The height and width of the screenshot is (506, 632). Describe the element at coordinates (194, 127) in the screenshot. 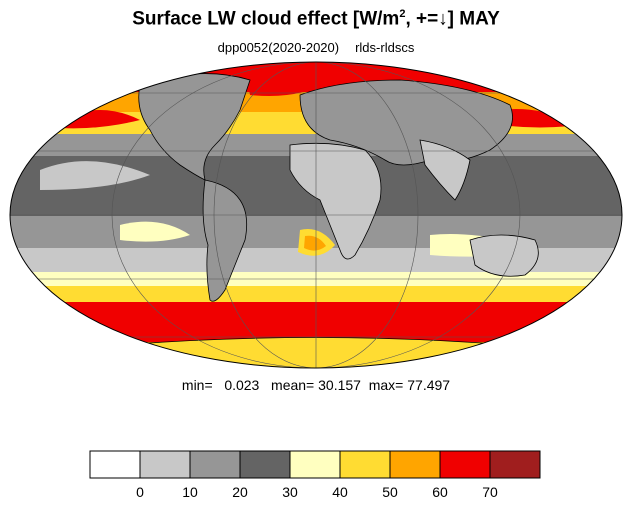

I see `north-america-land` at that location.